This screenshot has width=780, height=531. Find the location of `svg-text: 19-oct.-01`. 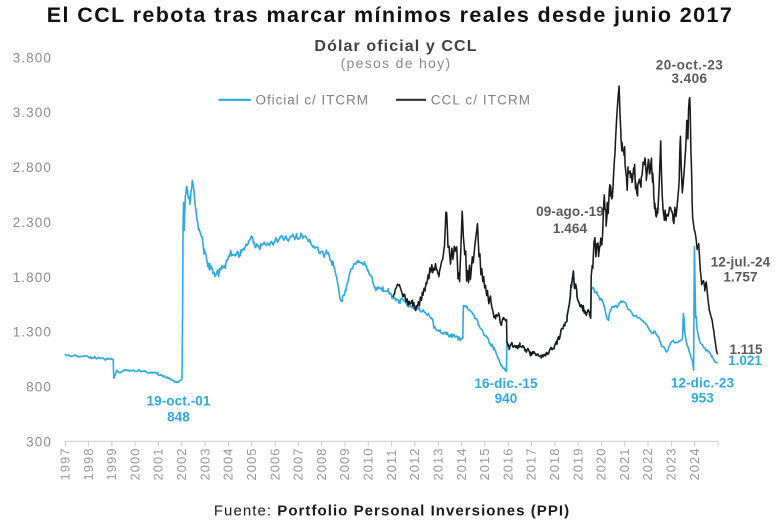

svg-text: 19-oct.-01 is located at coordinates (178, 401).